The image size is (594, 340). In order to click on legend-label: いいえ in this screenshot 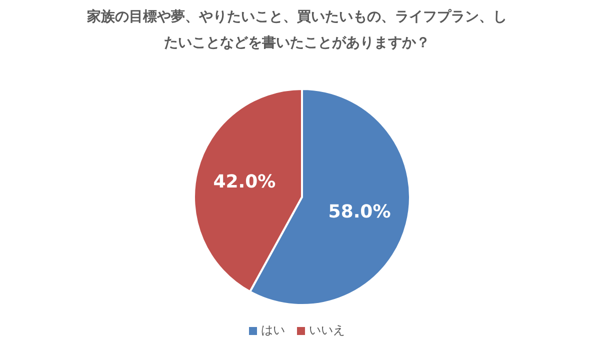, I will do `click(326, 330)`.